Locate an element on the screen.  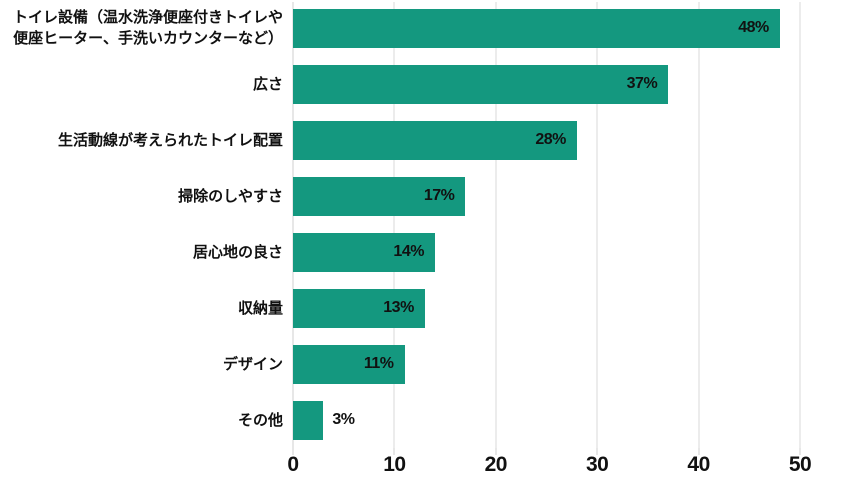
value-label: 13% is located at coordinates (398, 307).